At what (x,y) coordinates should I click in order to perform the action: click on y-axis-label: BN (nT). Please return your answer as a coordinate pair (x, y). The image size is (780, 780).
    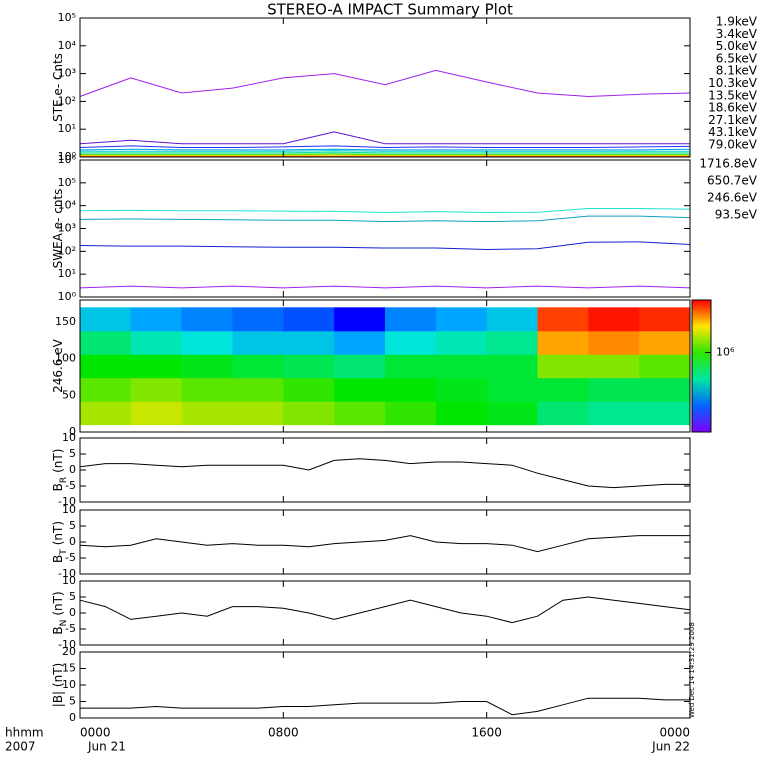
    Looking at the image, I should click on (60, 612).